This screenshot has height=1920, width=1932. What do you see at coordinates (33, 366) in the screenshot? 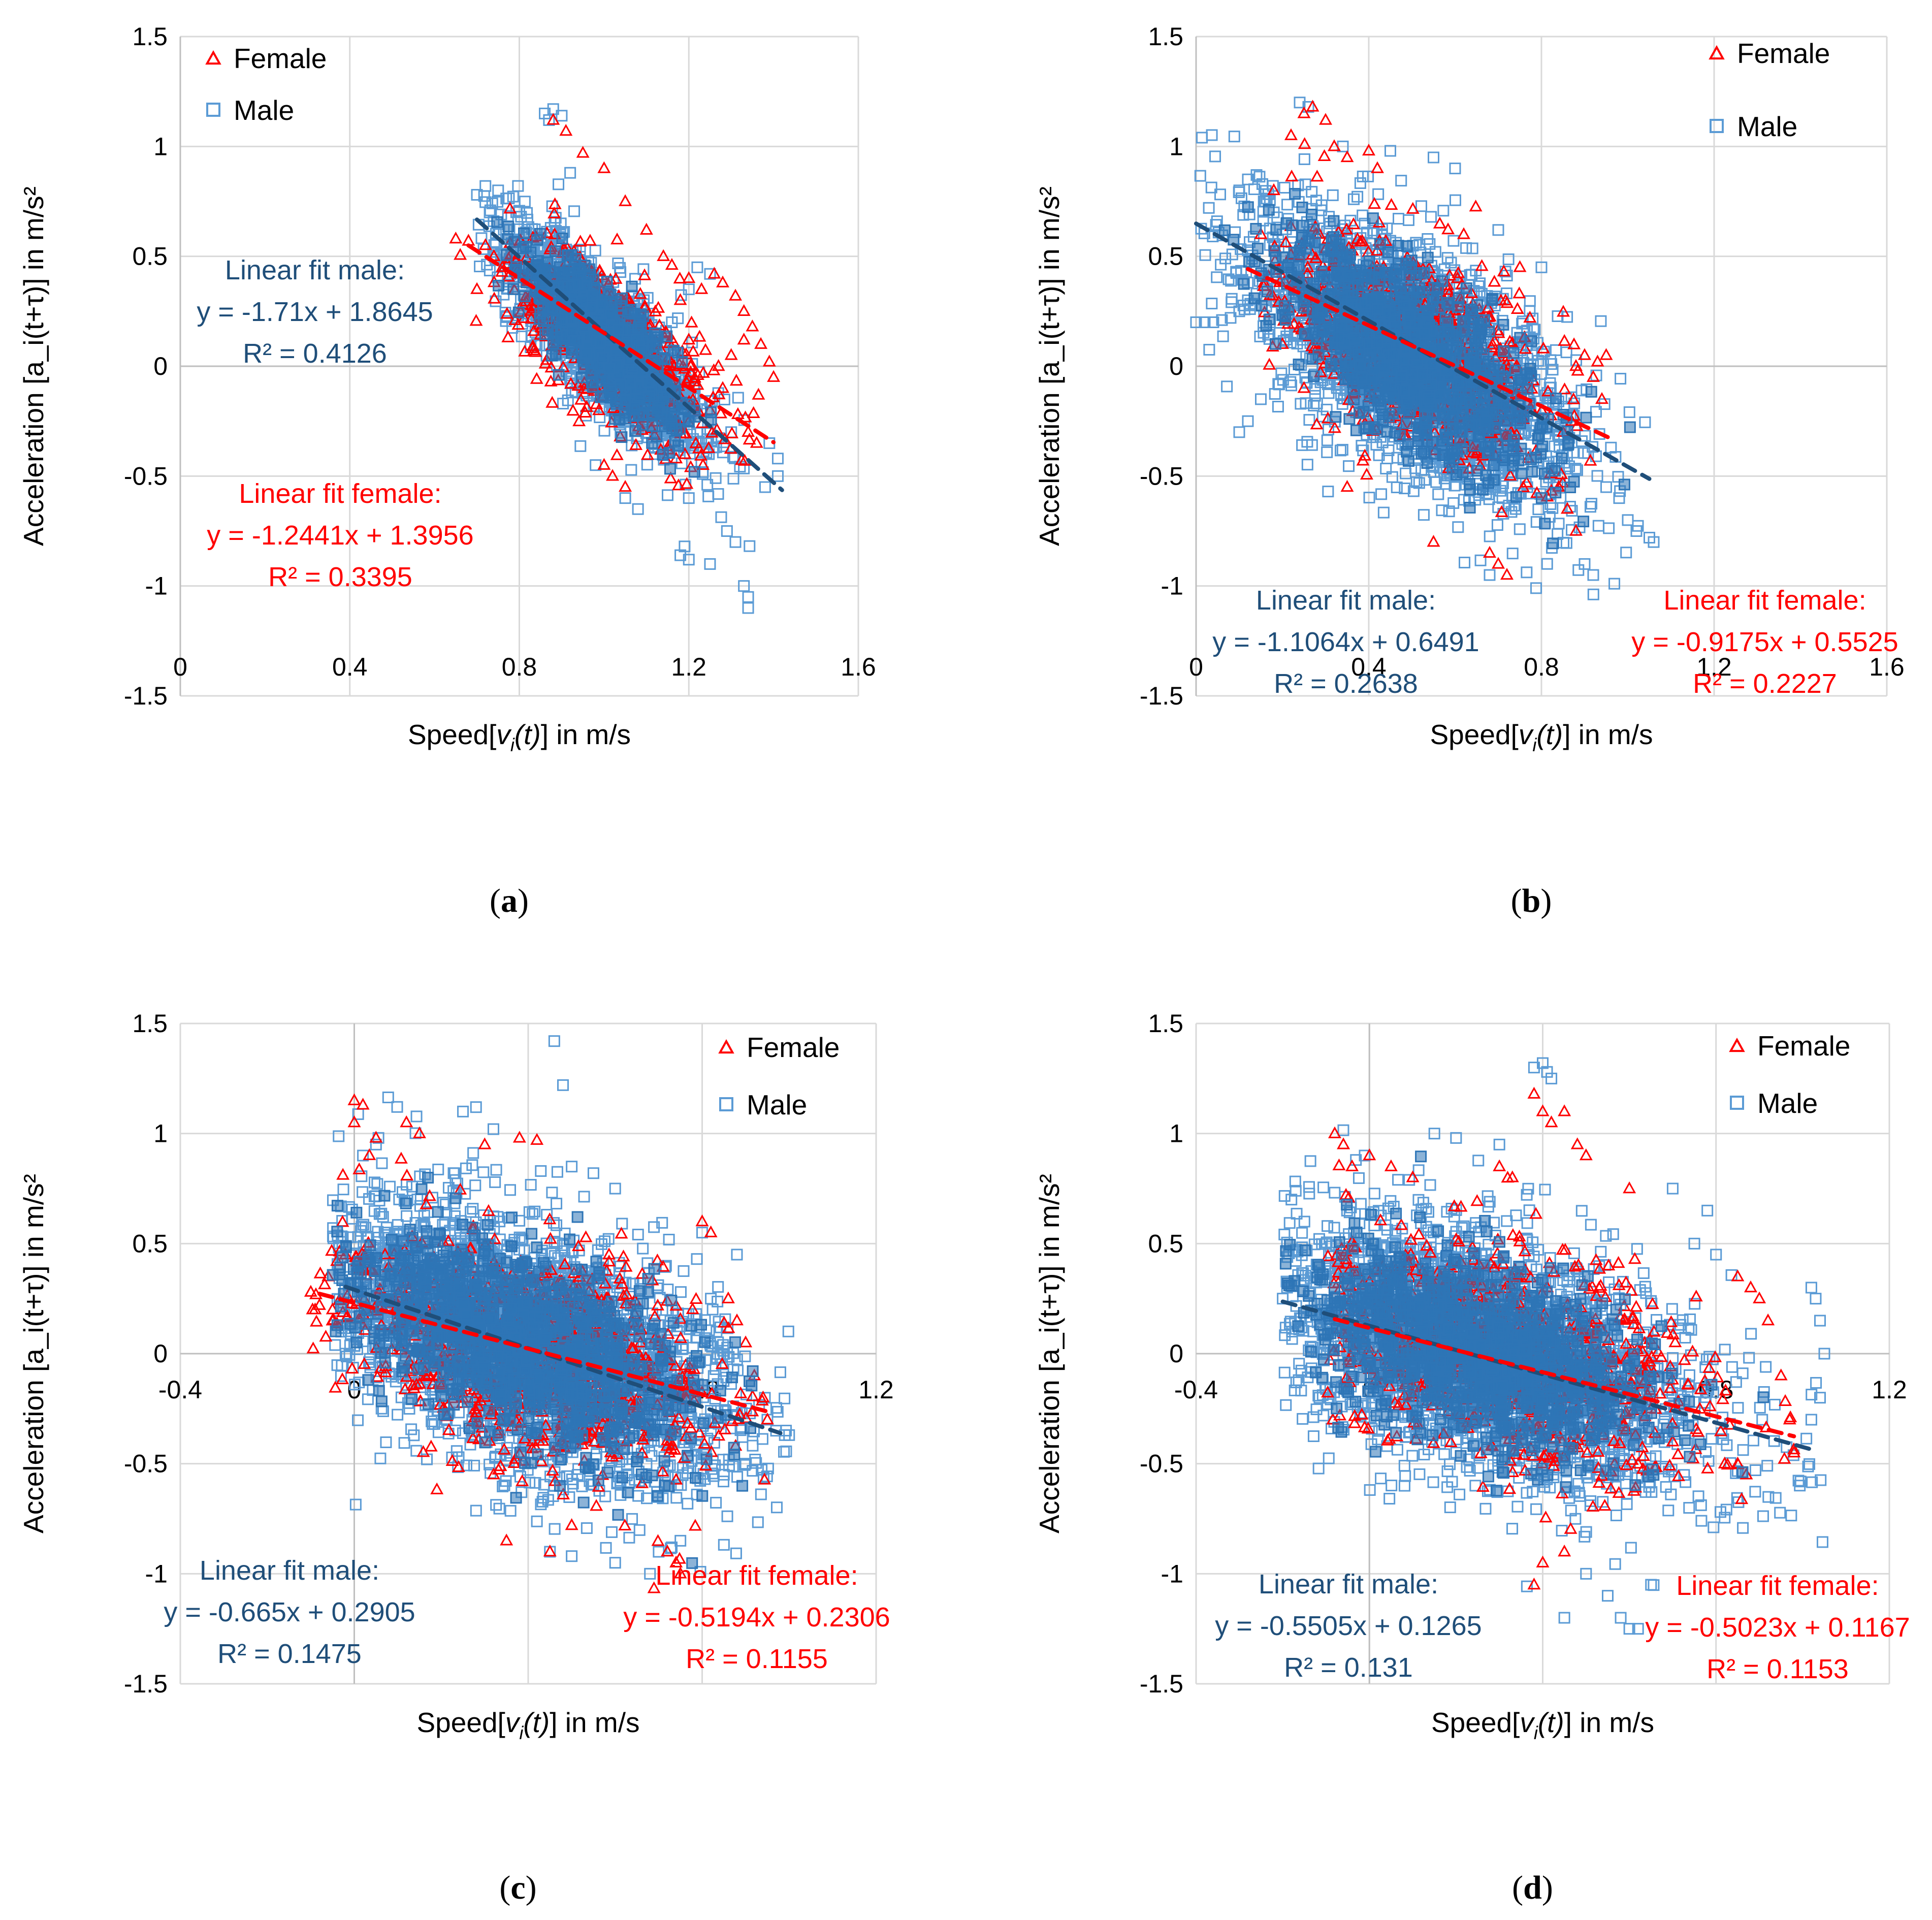
I see `y-axis-label: Acceleration [a_i(t+τ)] in m/s²` at bounding box center [33, 366].